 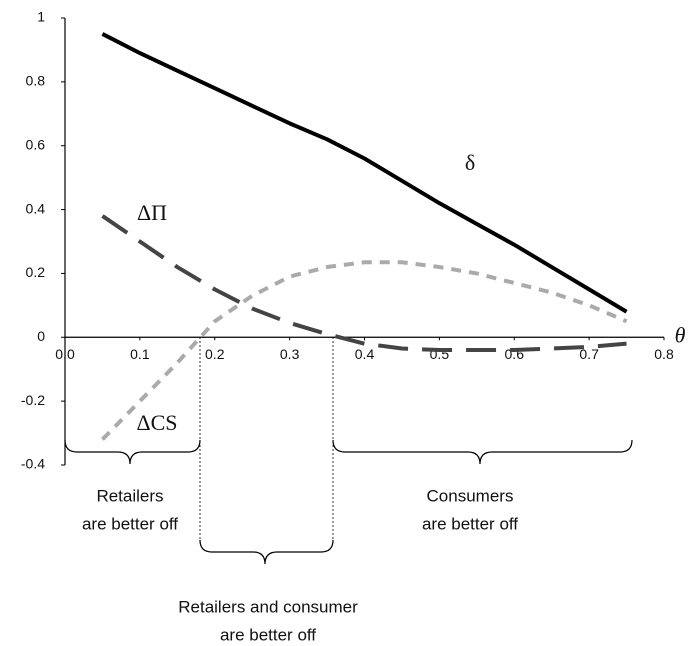 I want to click on y-tick-label: 1, so click(x=41, y=17).